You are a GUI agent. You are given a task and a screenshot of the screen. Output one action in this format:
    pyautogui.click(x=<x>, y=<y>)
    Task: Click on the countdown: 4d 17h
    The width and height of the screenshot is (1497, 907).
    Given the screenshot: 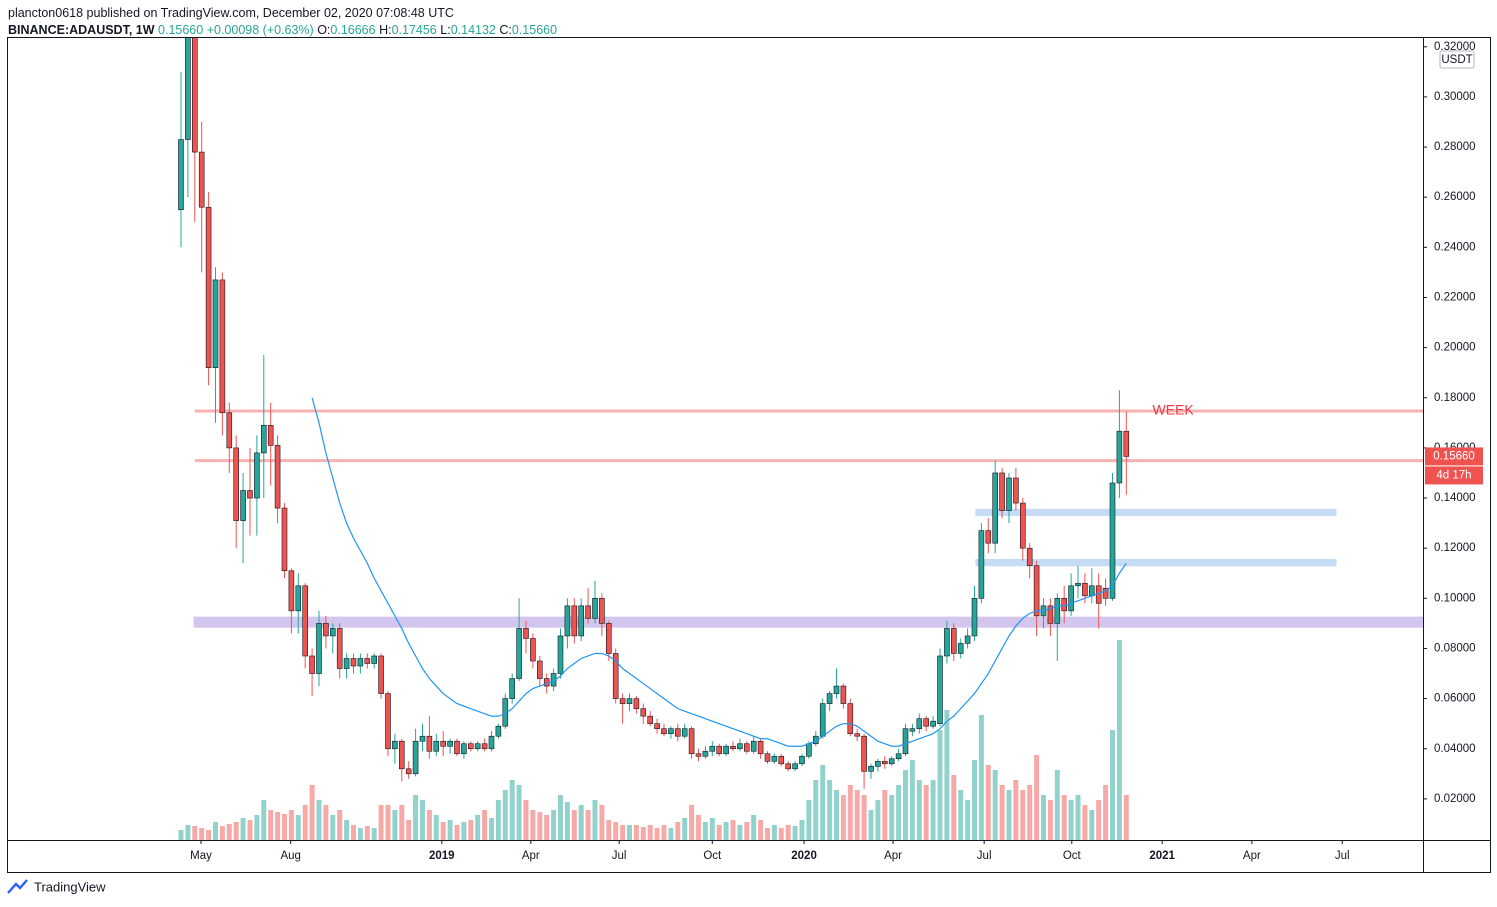 What is the action you would take?
    pyautogui.click(x=1453, y=475)
    